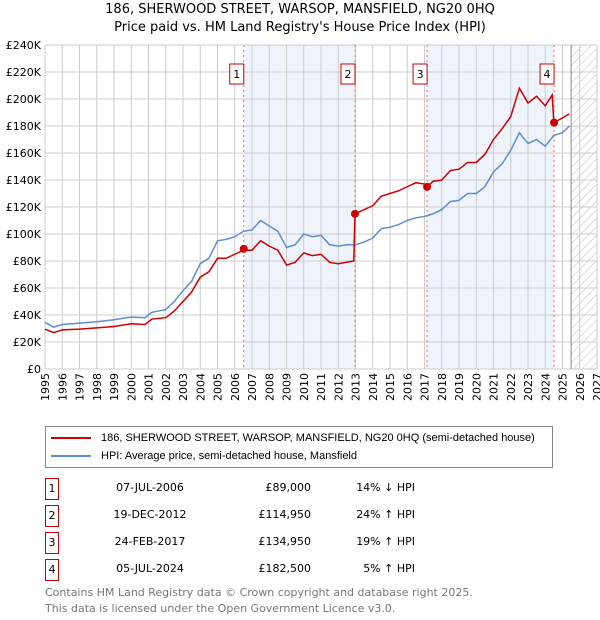 The height and width of the screenshot is (620, 600). I want to click on y-tick-label: £0, so click(34, 369).